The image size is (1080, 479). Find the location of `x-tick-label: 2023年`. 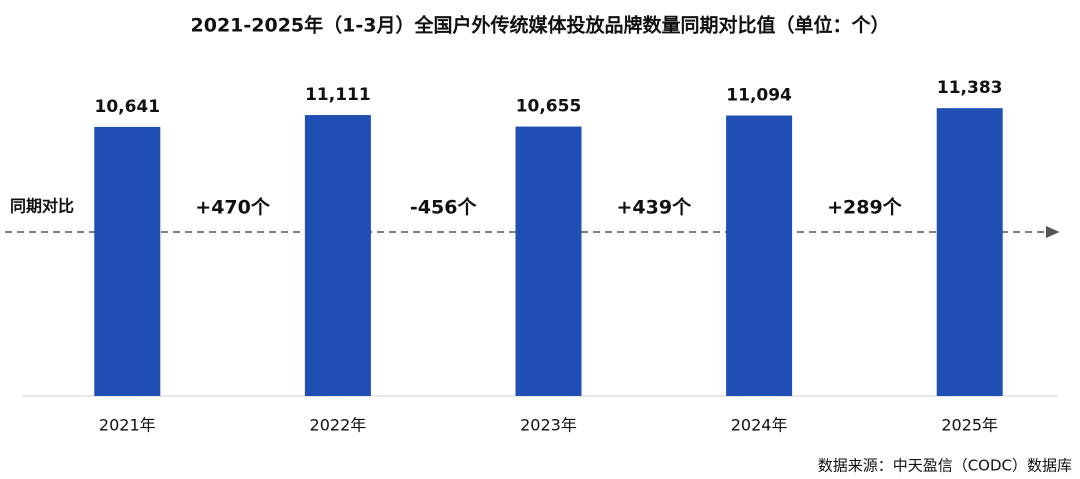

x-tick-label: 2023年 is located at coordinates (548, 425).